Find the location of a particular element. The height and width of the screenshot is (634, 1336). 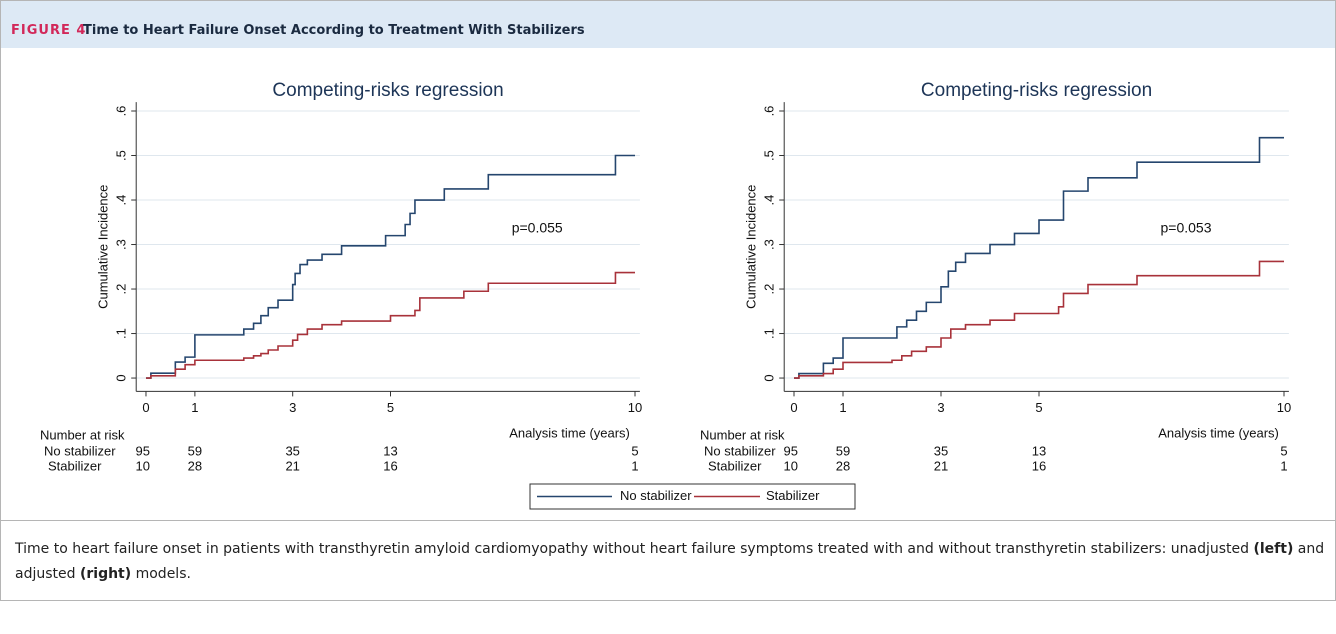

annotation: p=0.055 is located at coordinates (537, 228).